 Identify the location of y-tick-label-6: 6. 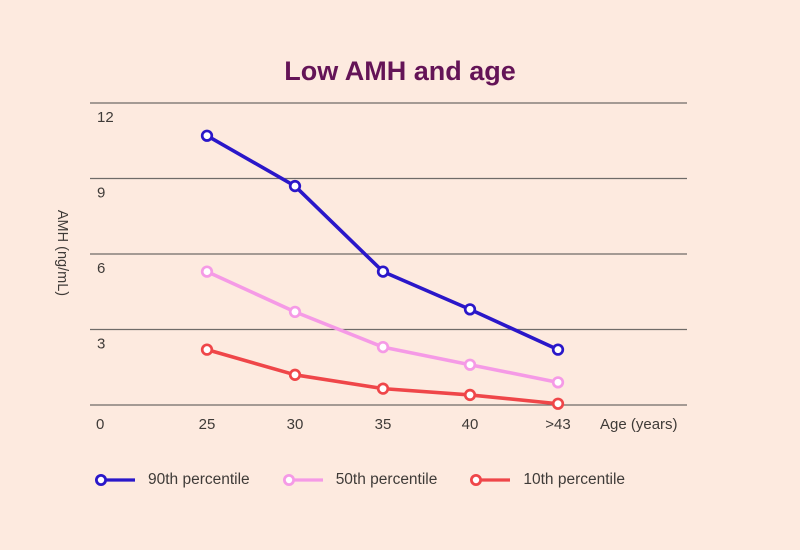
(101, 268).